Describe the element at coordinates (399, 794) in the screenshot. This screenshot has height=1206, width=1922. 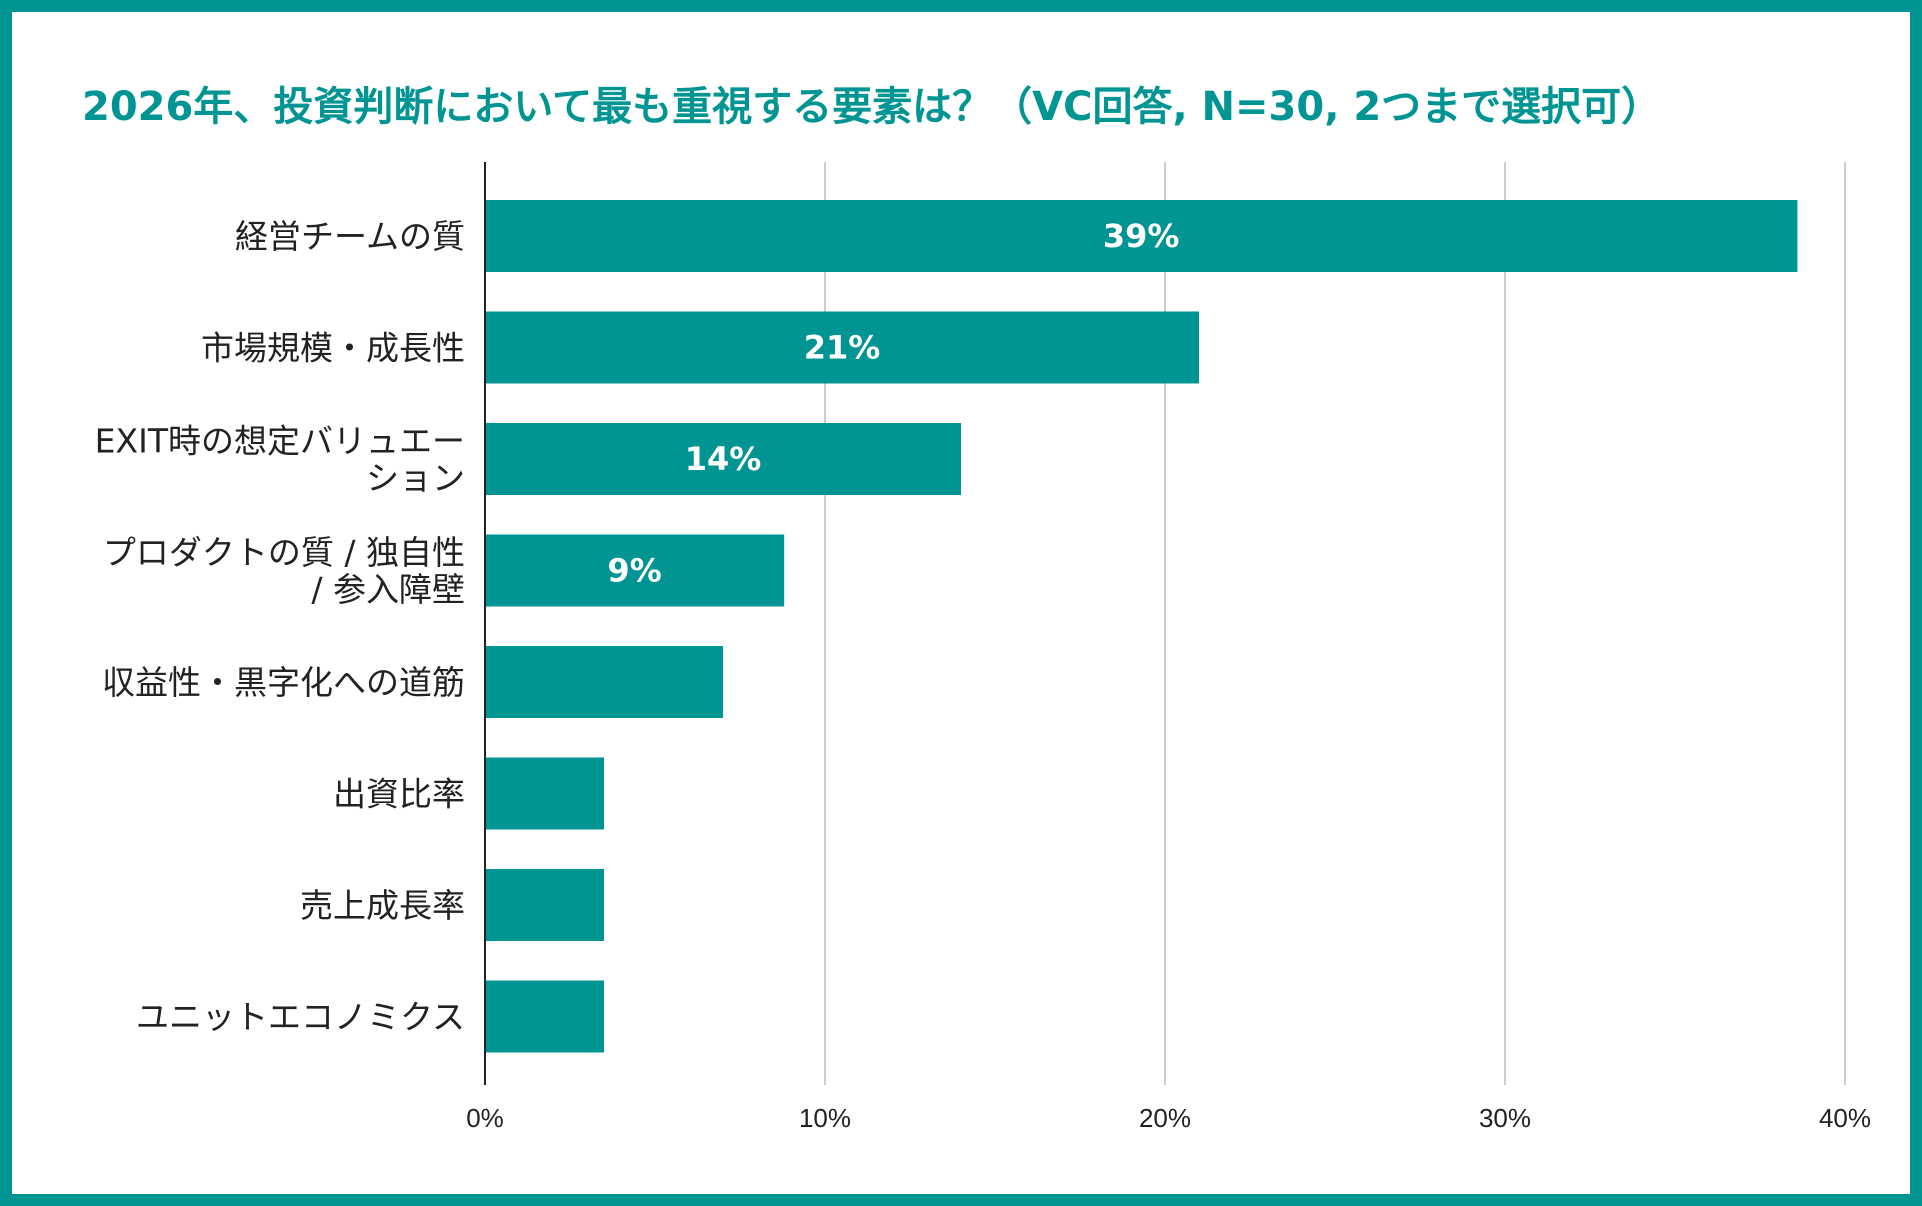
I see `category-label: 出資比率` at that location.